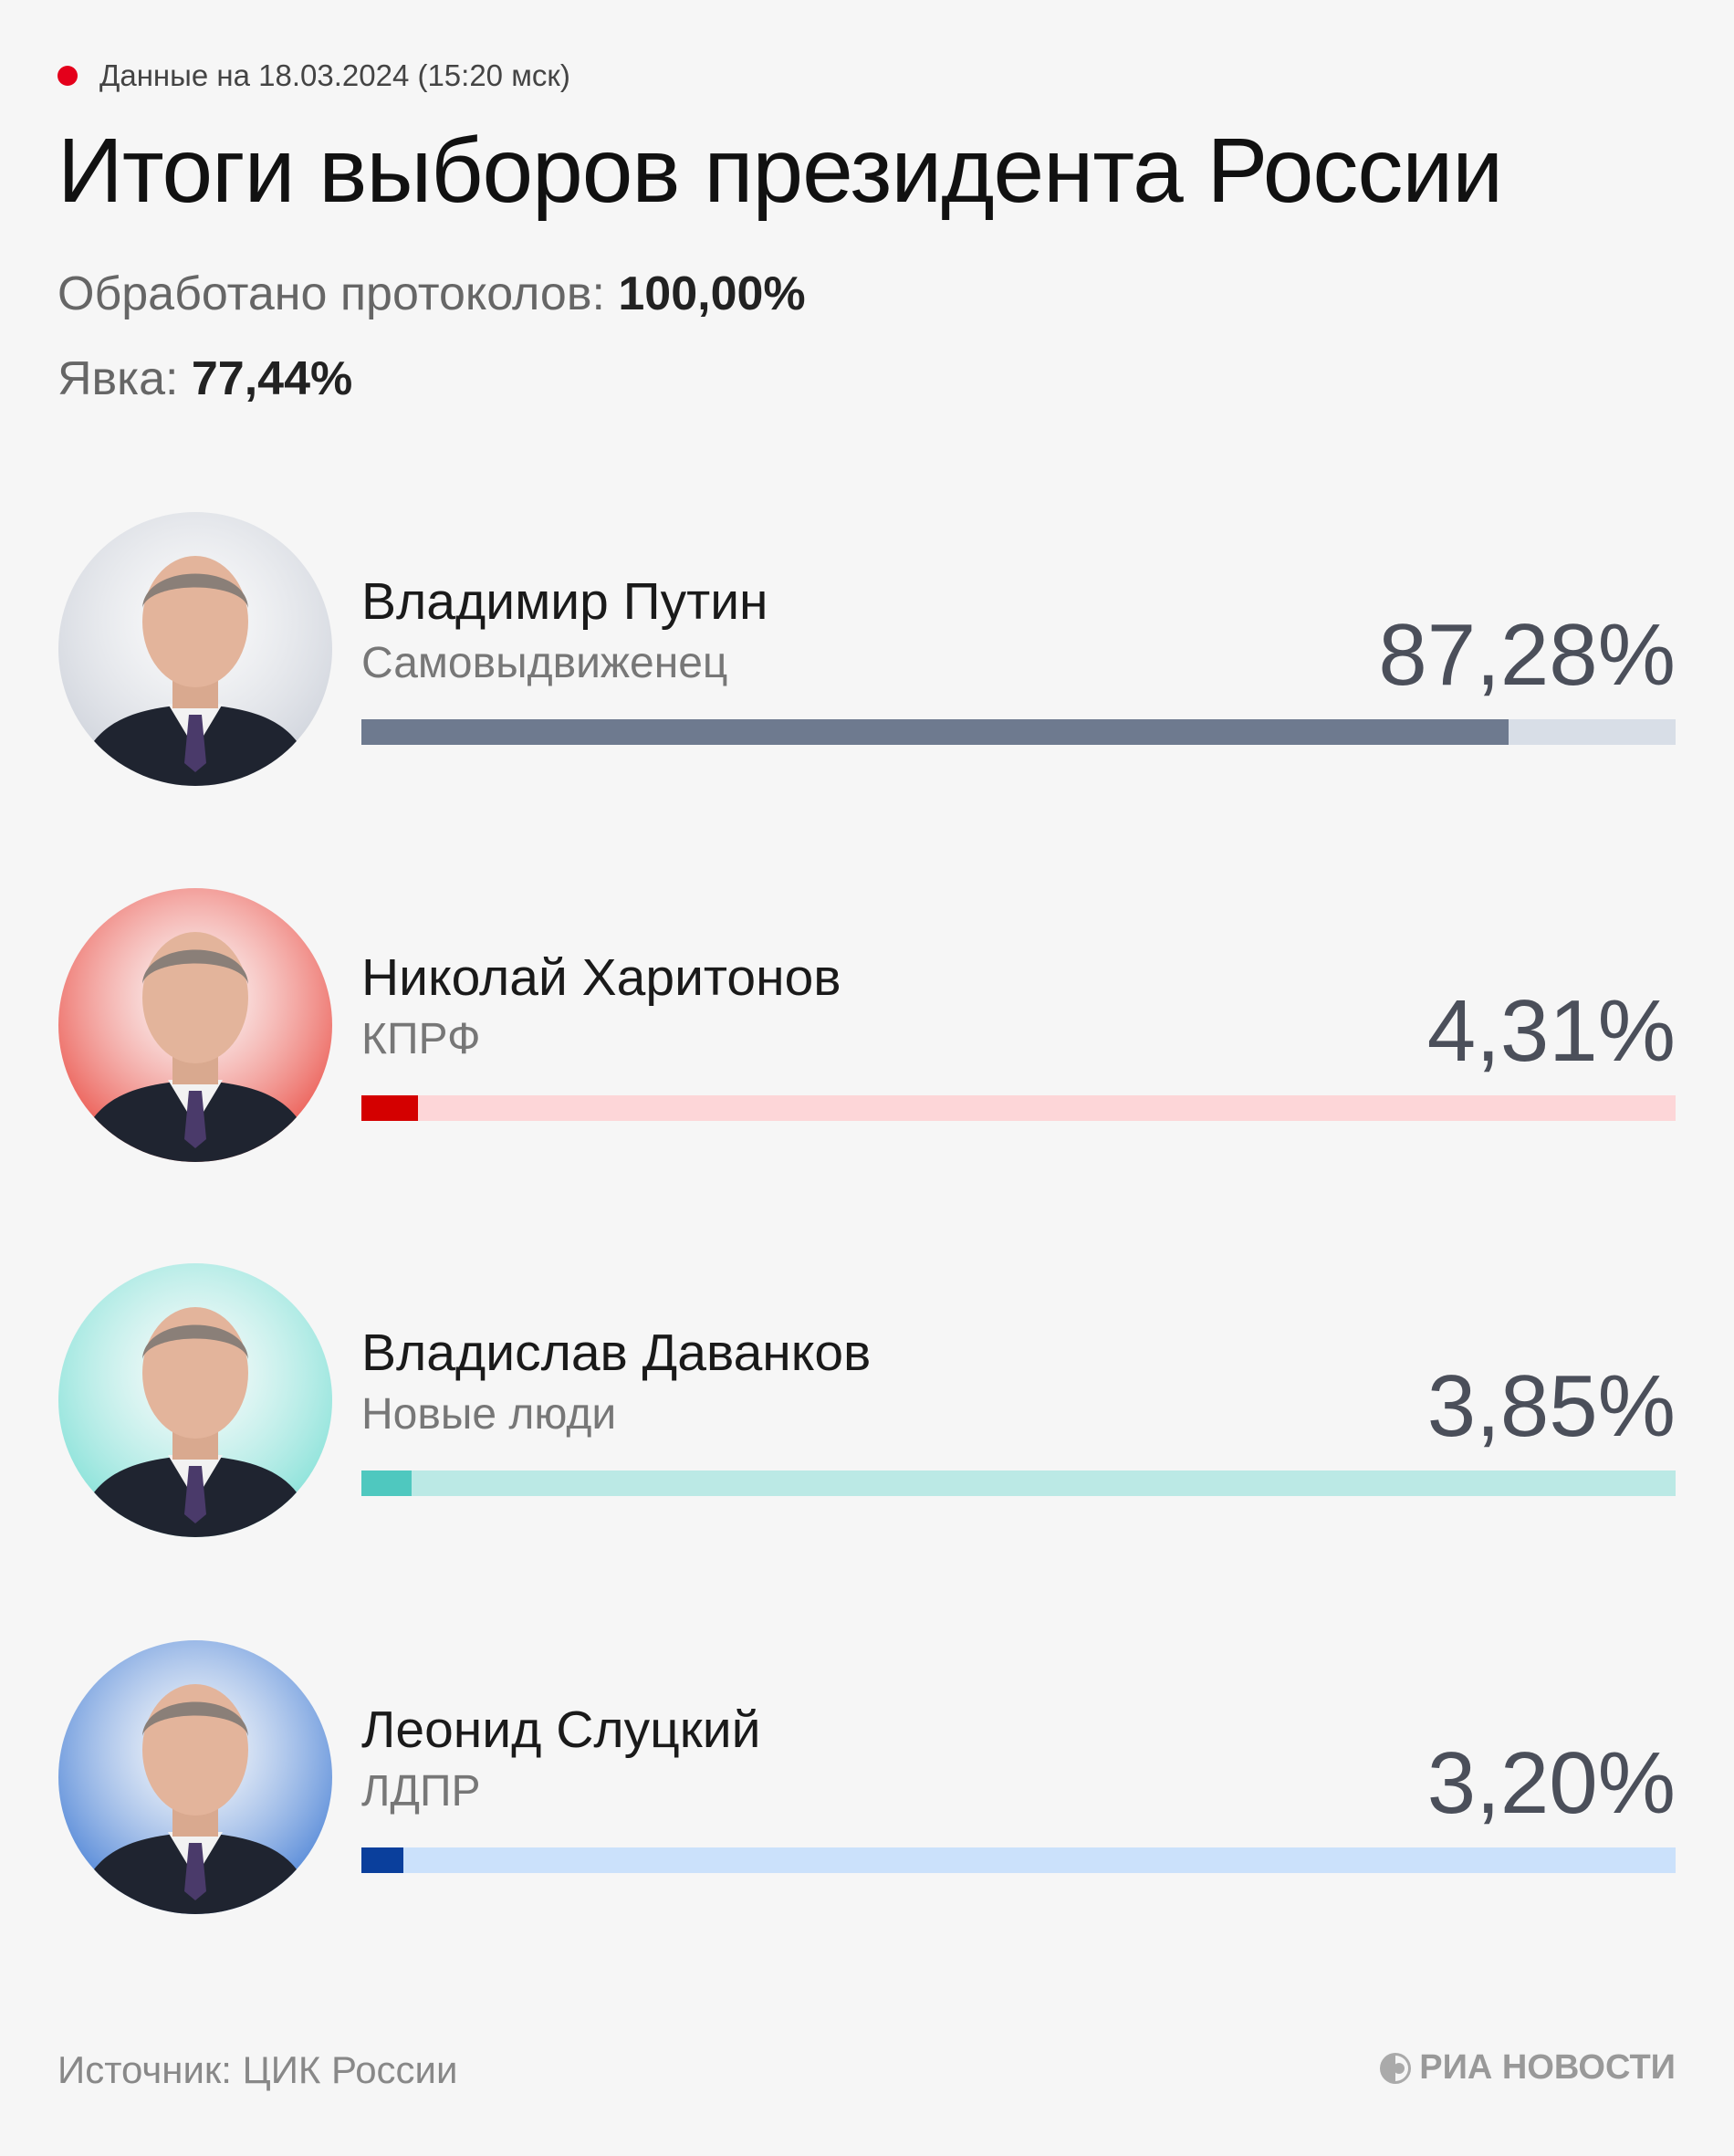 Image resolution: width=1734 pixels, height=2156 pixels. I want to click on candidate-party: Самовыдвиженец, so click(544, 663).